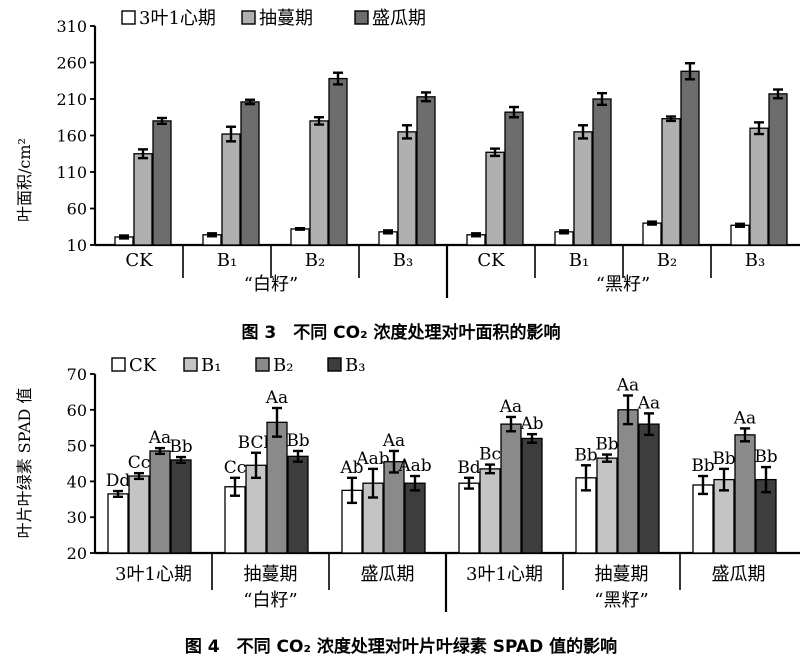 The width and height of the screenshot is (802, 668). I want to click on y-tick-label: 210, so click(71, 99).